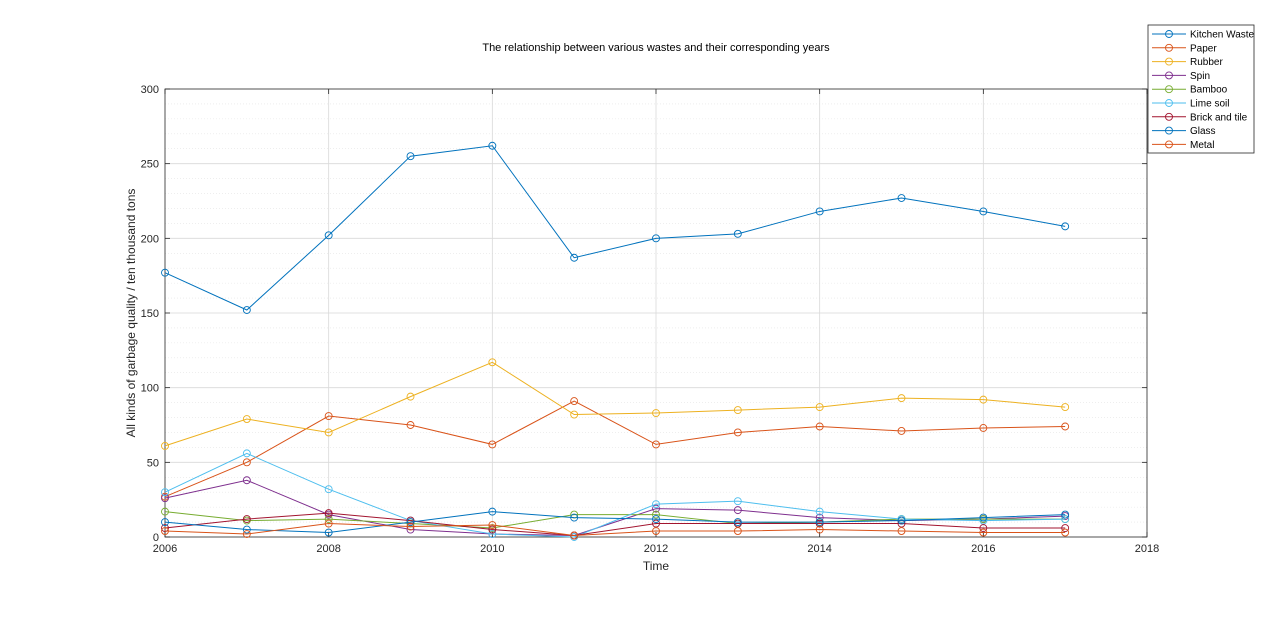 The height and width of the screenshot is (619, 1268). I want to click on series-metal, so click(615, 529).